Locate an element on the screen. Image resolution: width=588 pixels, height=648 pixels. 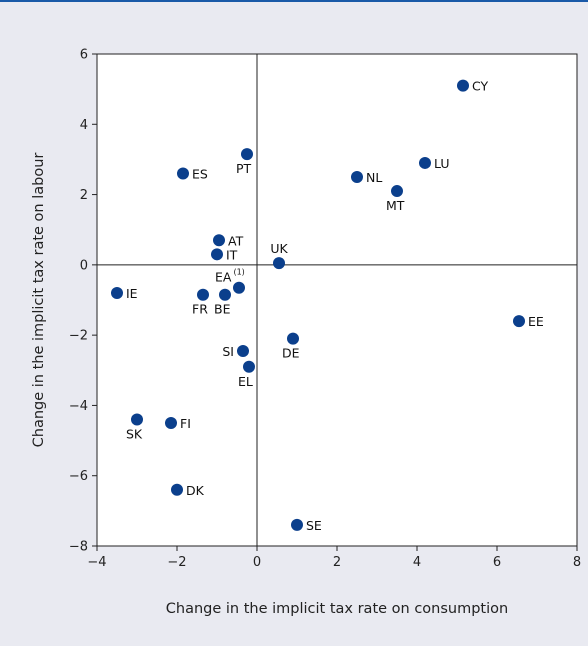
point-label: EL is located at coordinates (245, 381).